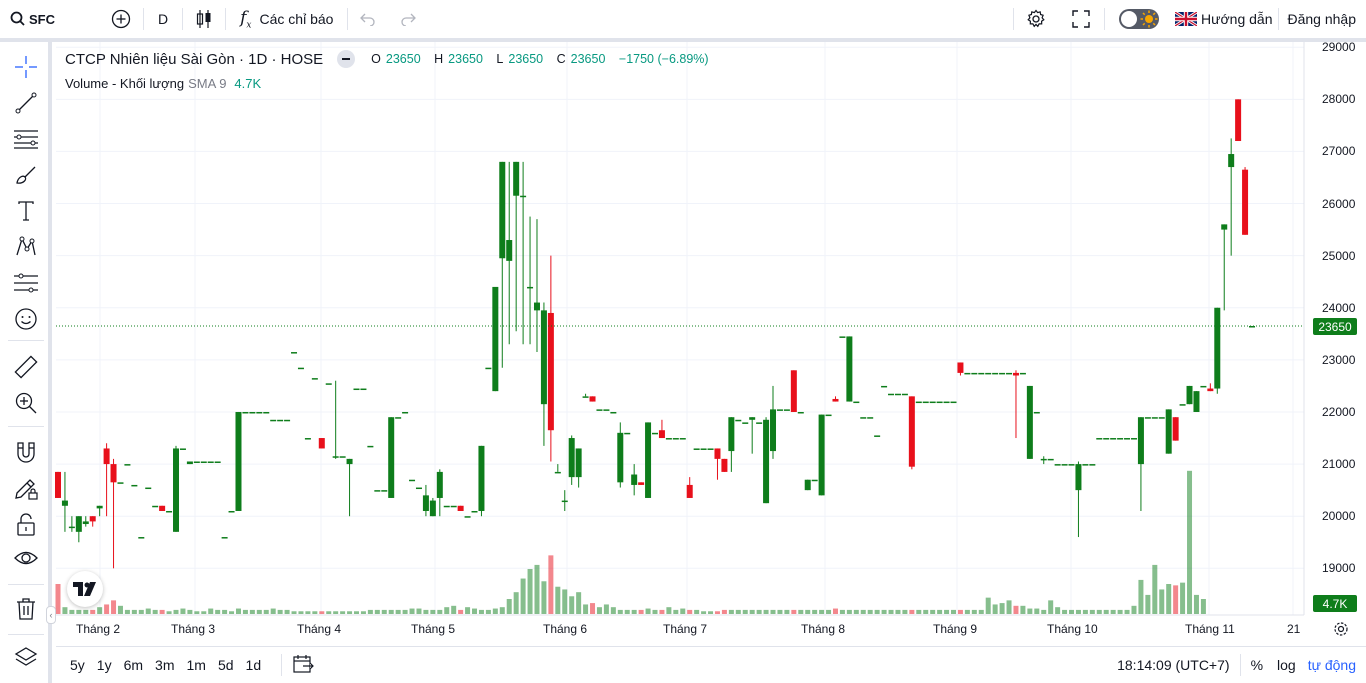 This screenshot has height=683, width=1366. Describe the element at coordinates (26, 657) in the screenshot. I see `object-tree-tool` at that location.